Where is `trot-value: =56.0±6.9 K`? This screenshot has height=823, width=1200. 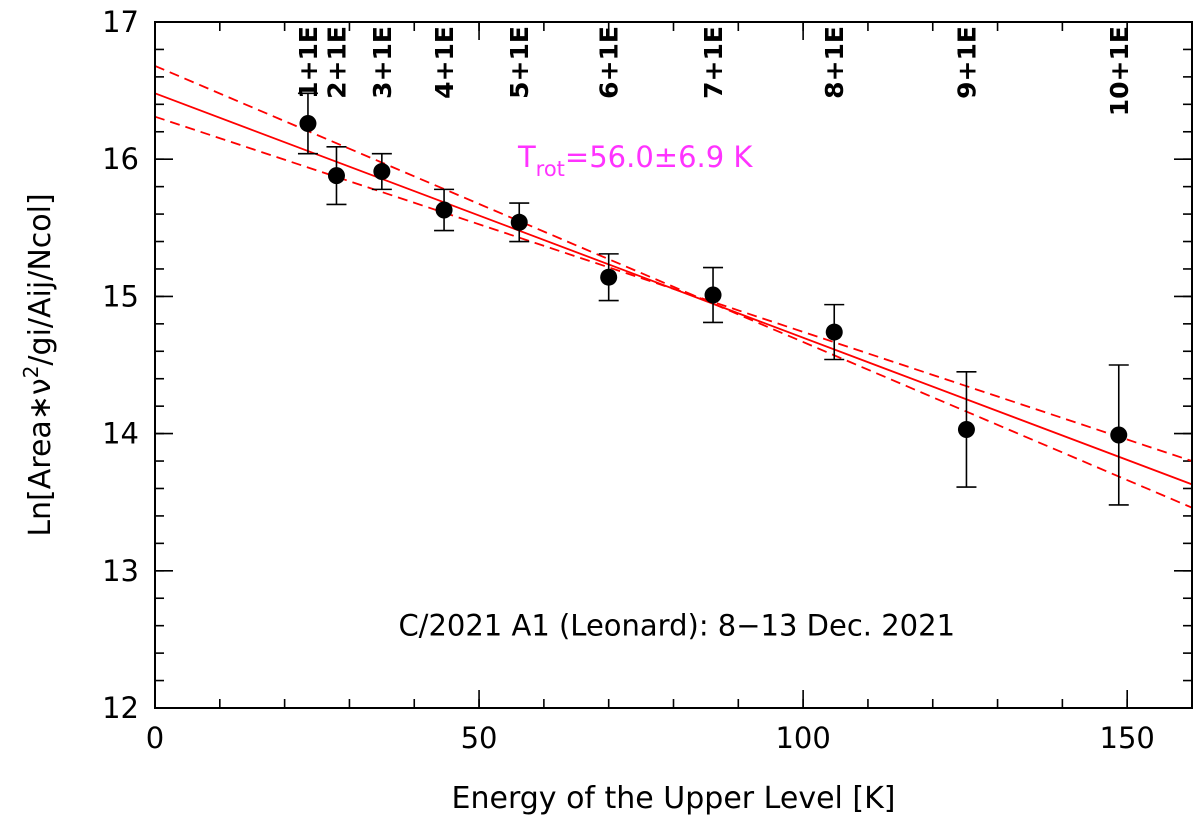
trot-value: =56.0±6.9 K is located at coordinates (659, 157).